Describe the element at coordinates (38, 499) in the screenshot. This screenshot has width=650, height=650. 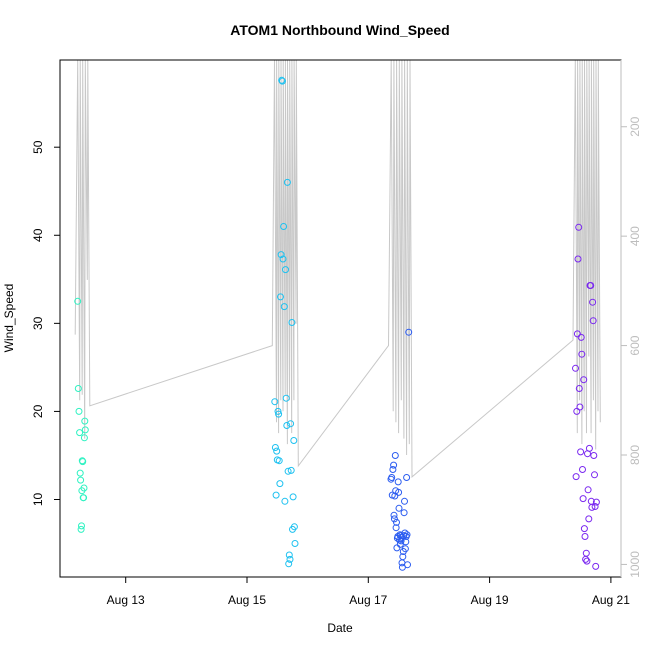
I see `y-tick-label: 10` at that location.